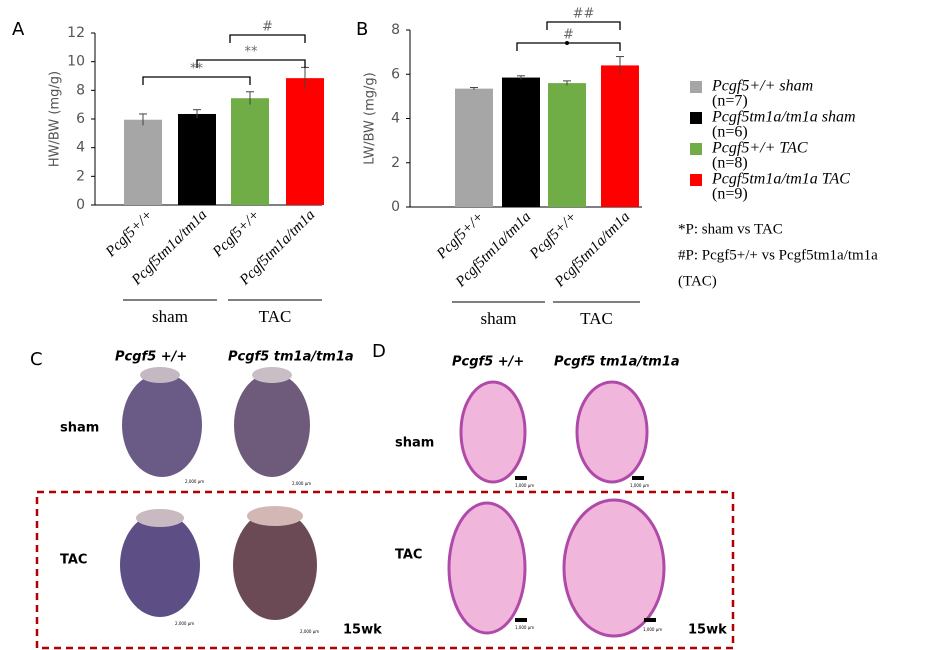 Image resolution: width=949 pixels, height=650 pixels. I want to click on legend-label: Pcgf5+/+ TAC, so click(759, 148).